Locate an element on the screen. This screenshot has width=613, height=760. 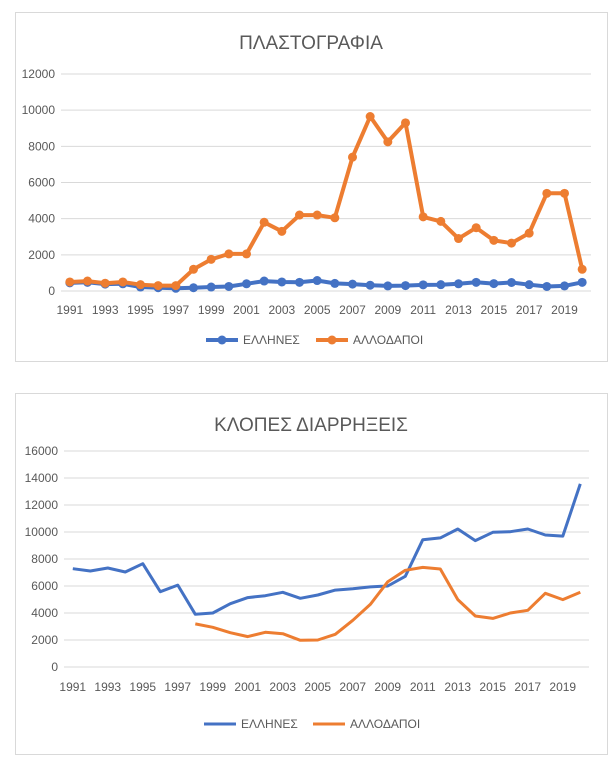
x-tick-label: 2007 is located at coordinates (352, 687).